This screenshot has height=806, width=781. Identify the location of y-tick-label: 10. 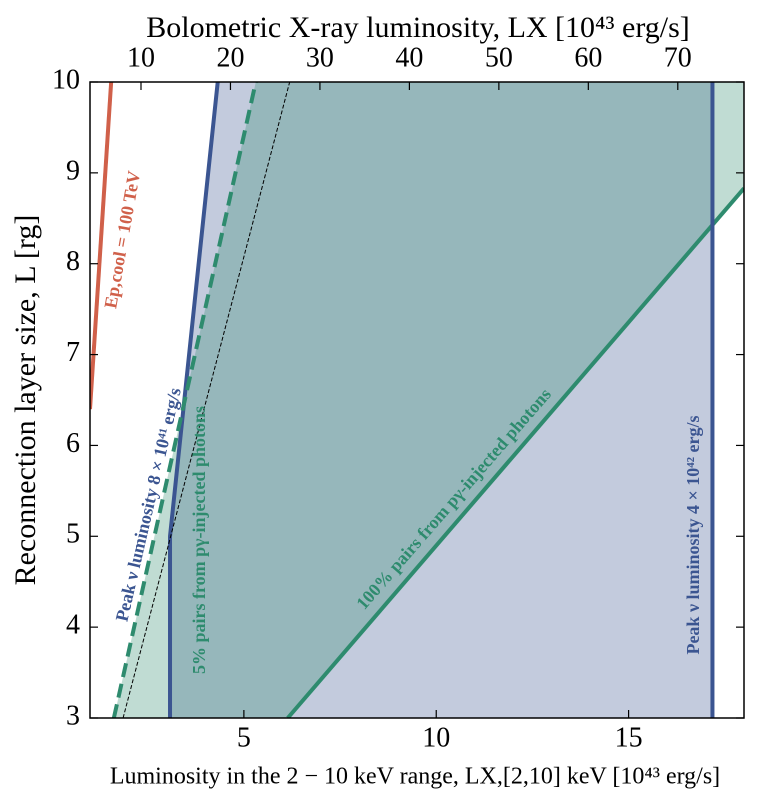
(66, 79).